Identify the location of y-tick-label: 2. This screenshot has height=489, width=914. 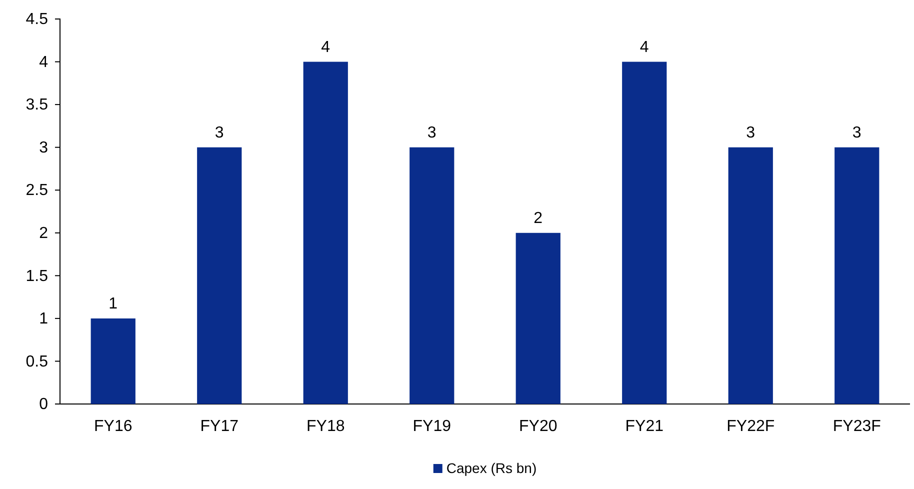
(43, 233).